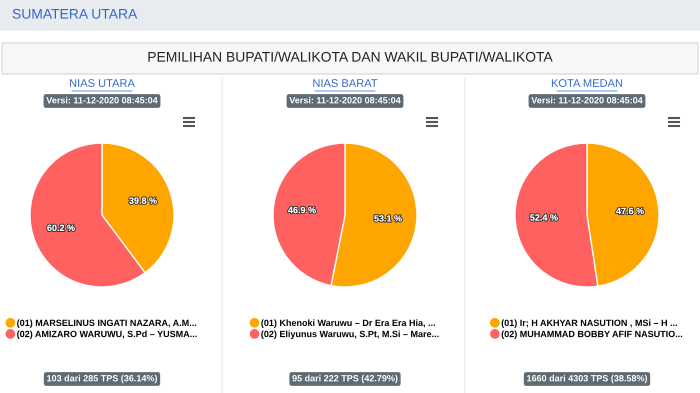 The width and height of the screenshot is (700, 393). What do you see at coordinates (143, 200) in the screenshot?
I see `data-label: 39.8 %` at bounding box center [143, 200].